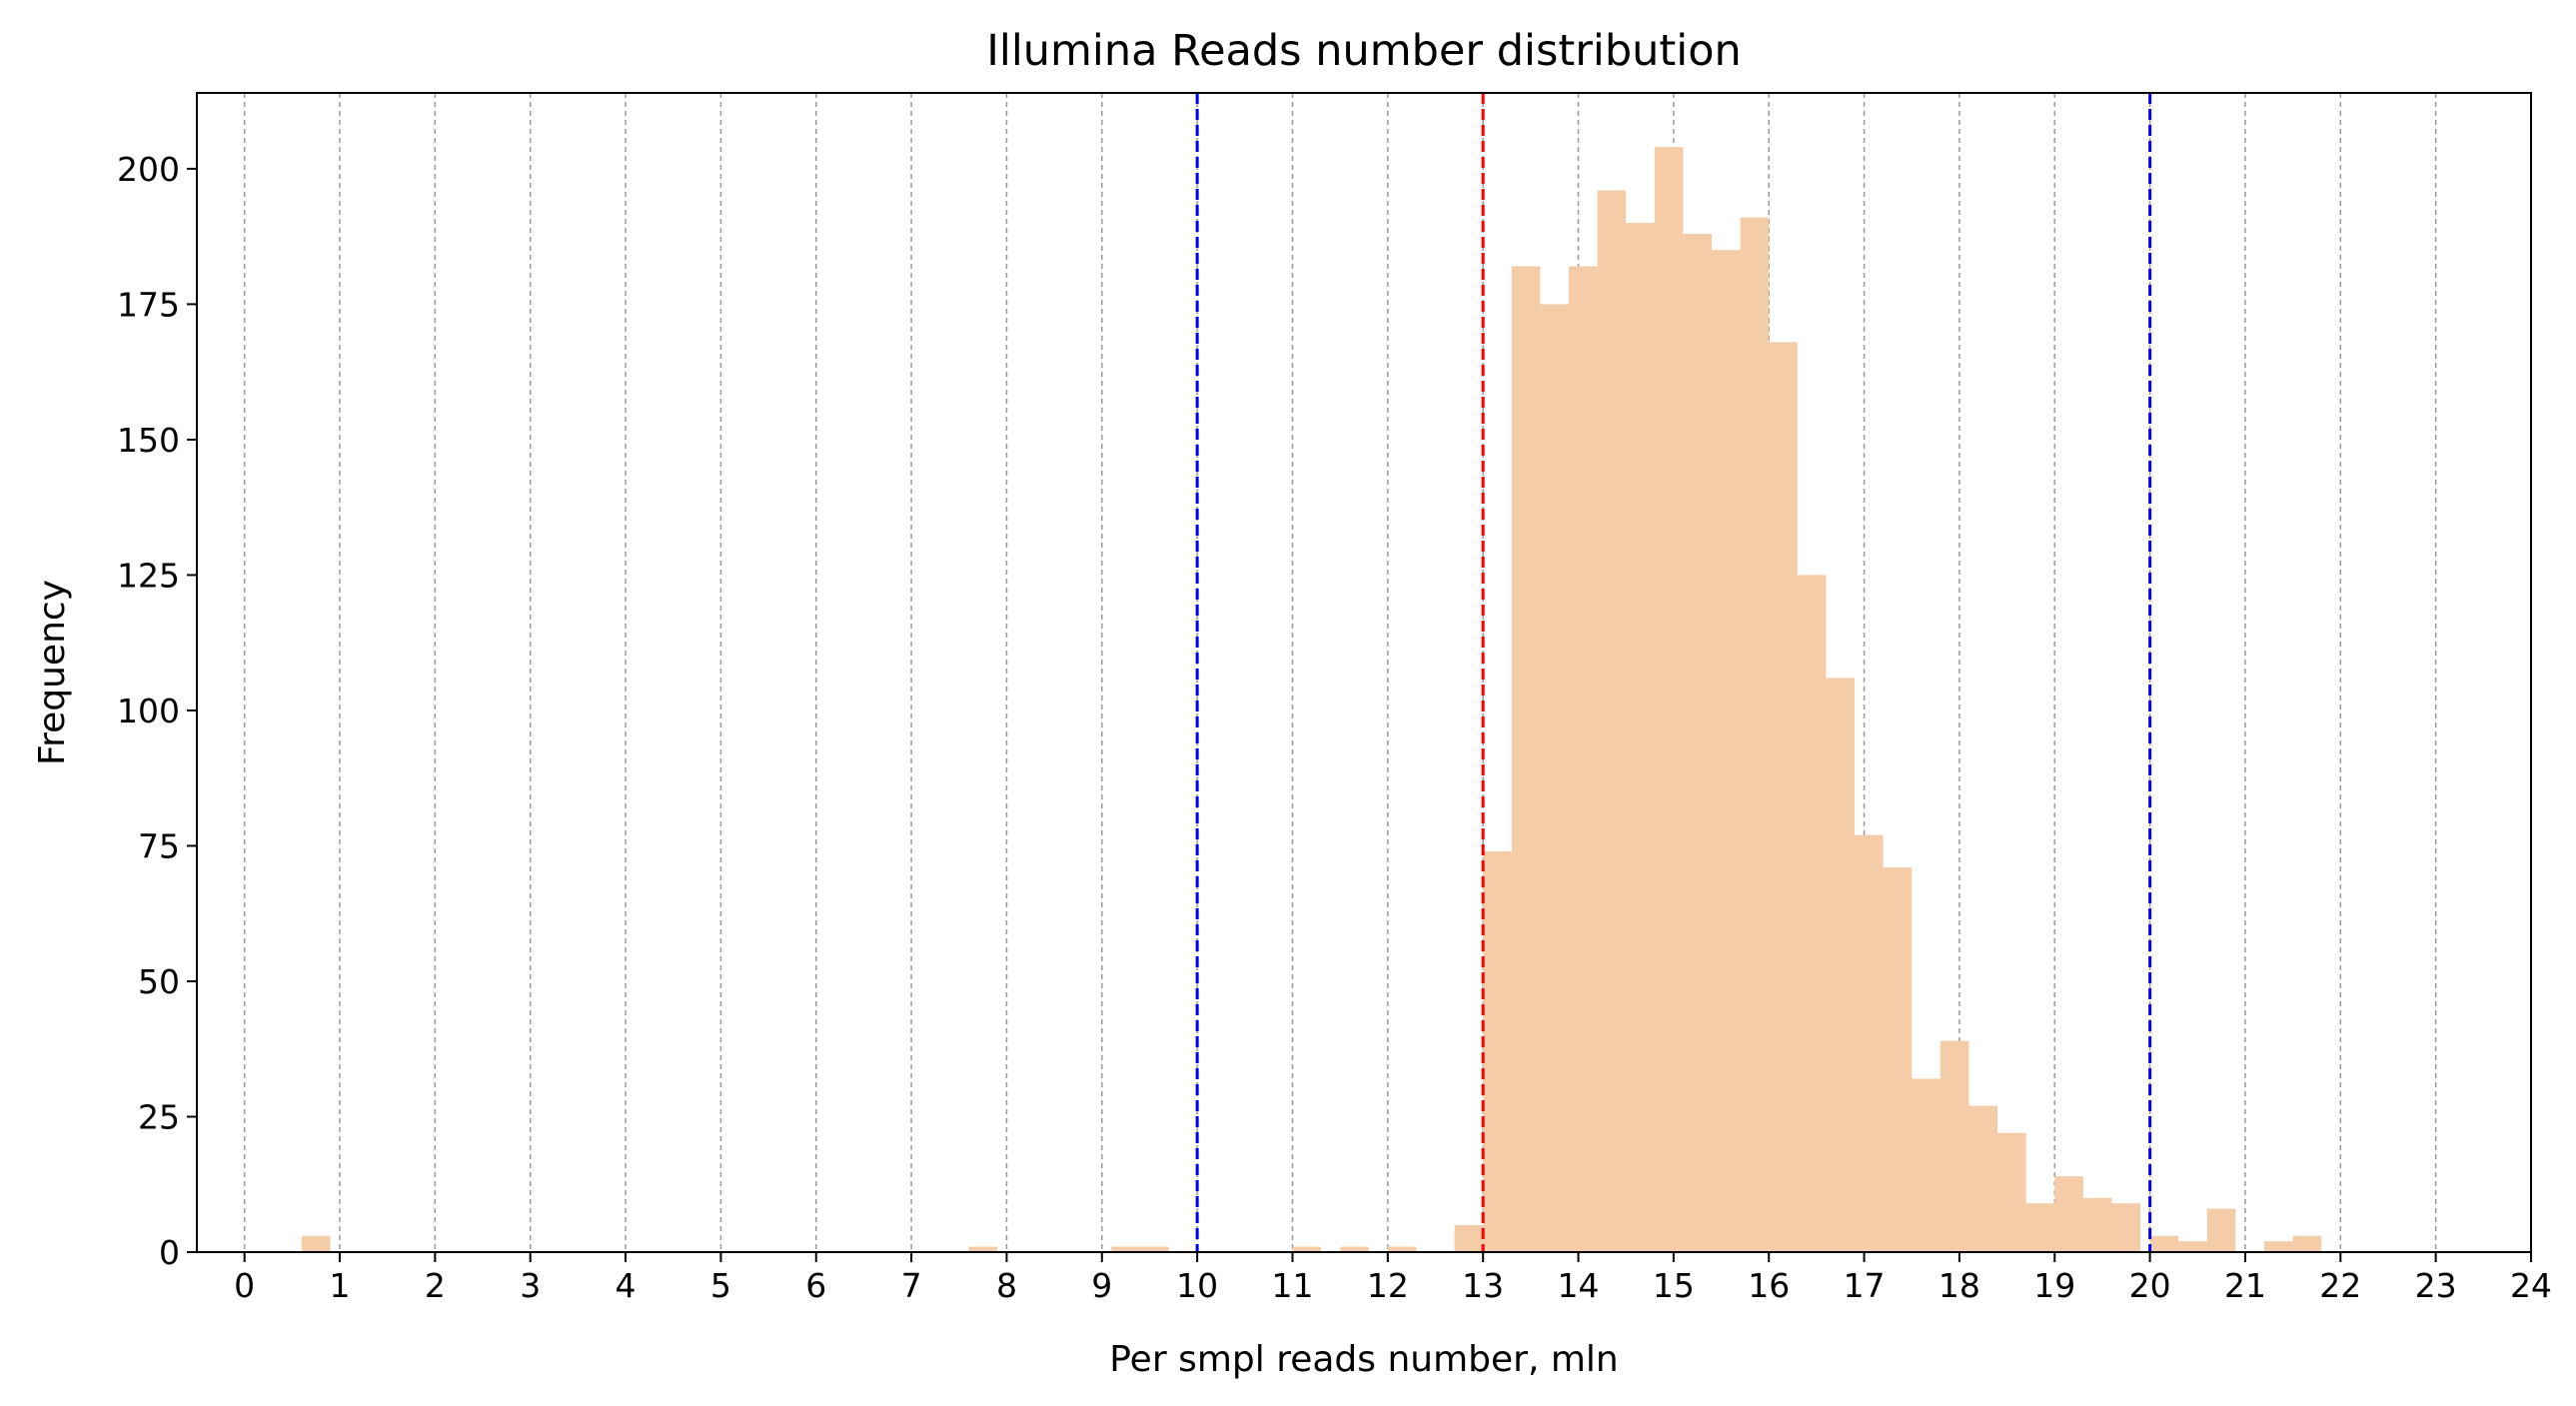 This screenshot has width=2576, height=1406. I want to click on x-tick-label: 22, so click(2340, 1286).